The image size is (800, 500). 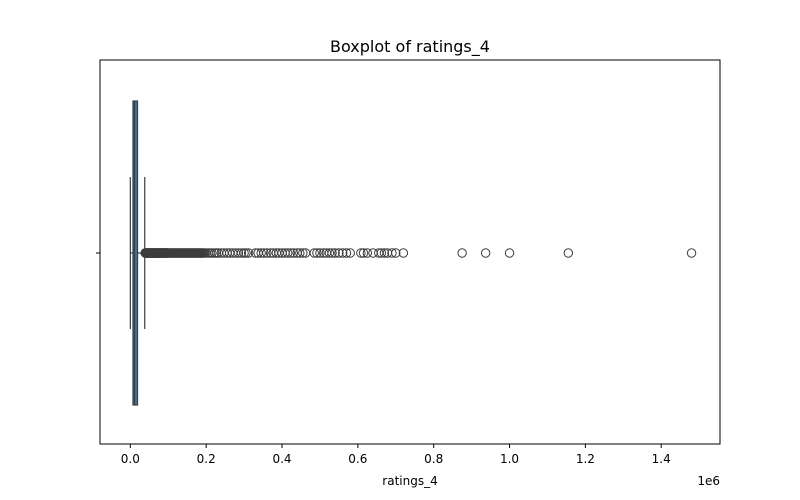 What do you see at coordinates (509, 459) in the screenshot?
I see `x-tick-label: 1.0` at bounding box center [509, 459].